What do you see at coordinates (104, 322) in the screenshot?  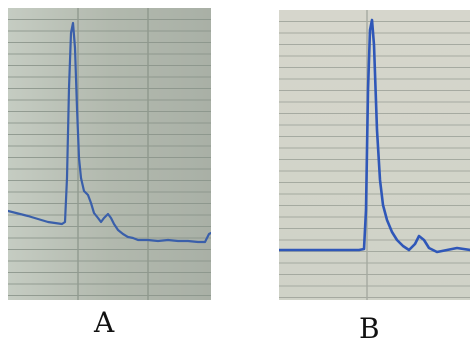 I see `panel-label-a: A` at bounding box center [104, 322].